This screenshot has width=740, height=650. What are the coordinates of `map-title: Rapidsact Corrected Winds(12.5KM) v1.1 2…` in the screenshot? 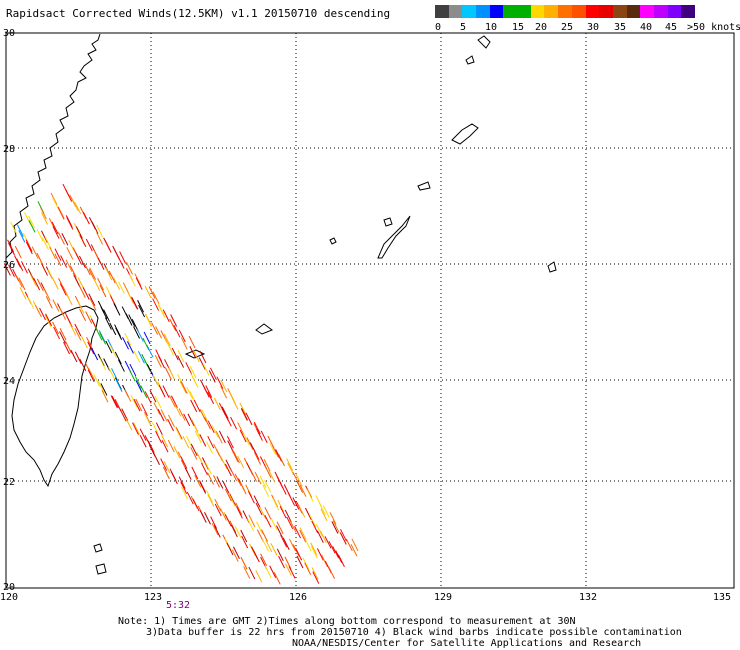 It's located at (198, 13).